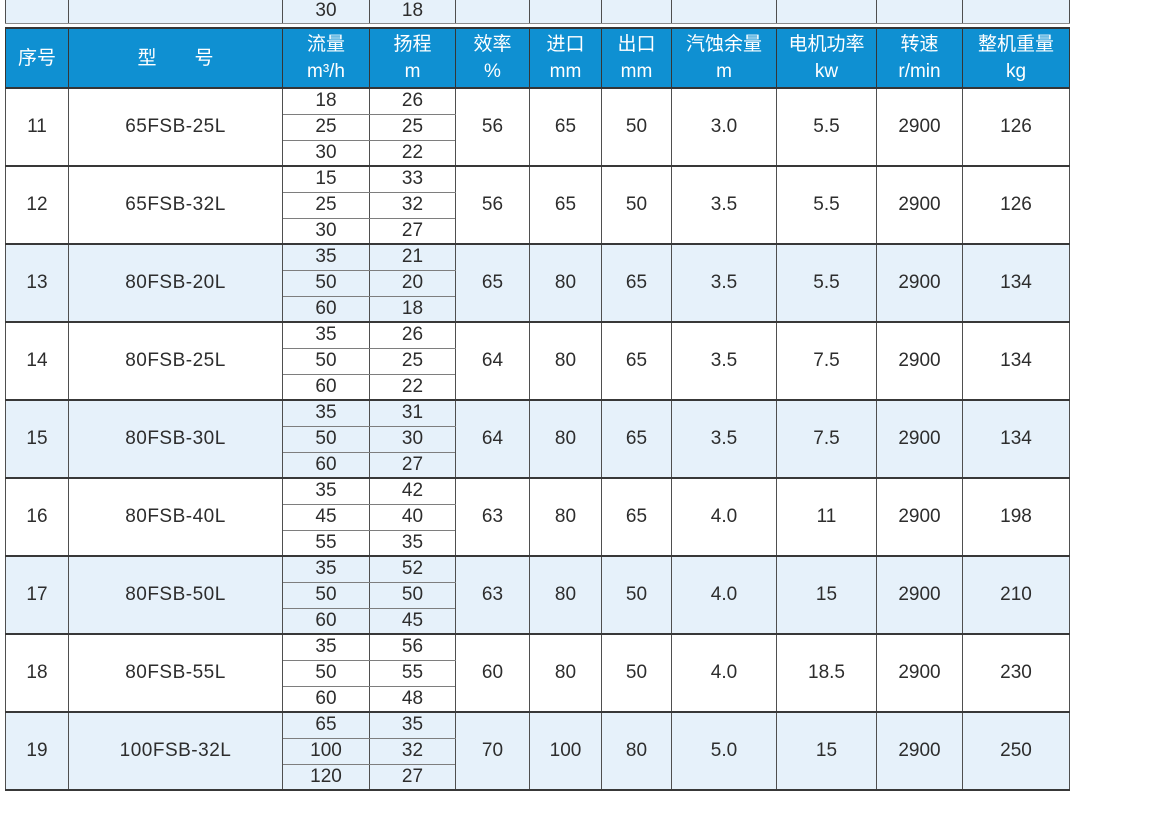 The height and width of the screenshot is (835, 1150). Describe the element at coordinates (826, 672) in the screenshot. I see `cell-power: 18.5` at that location.